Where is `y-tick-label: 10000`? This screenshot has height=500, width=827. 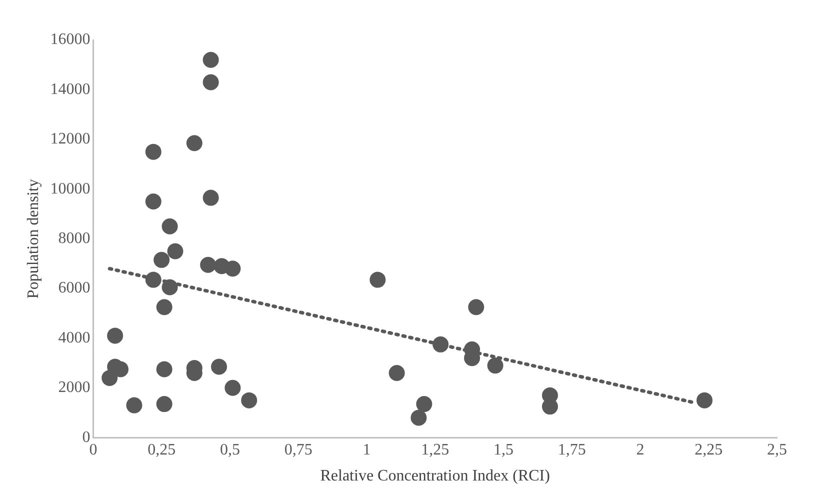 y-tick-label: 10000 is located at coordinates (70, 189).